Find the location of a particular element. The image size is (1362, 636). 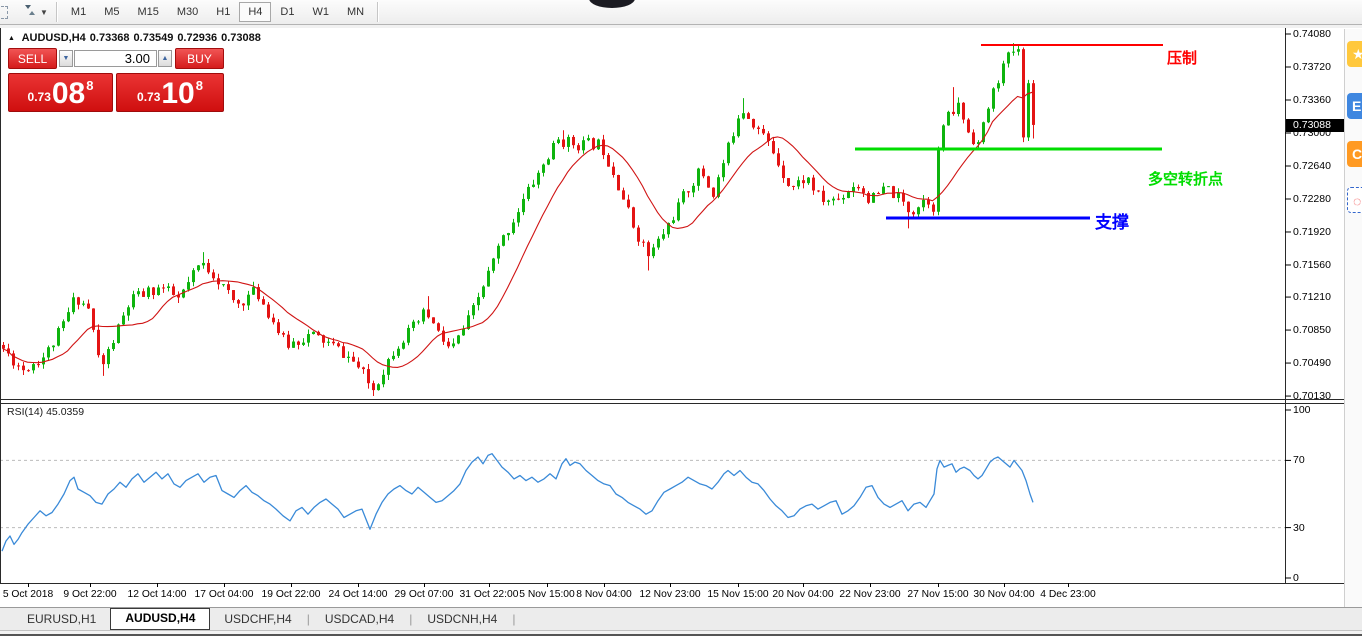

time-tick-label: 15 Nov 15:00 is located at coordinates (738, 594).